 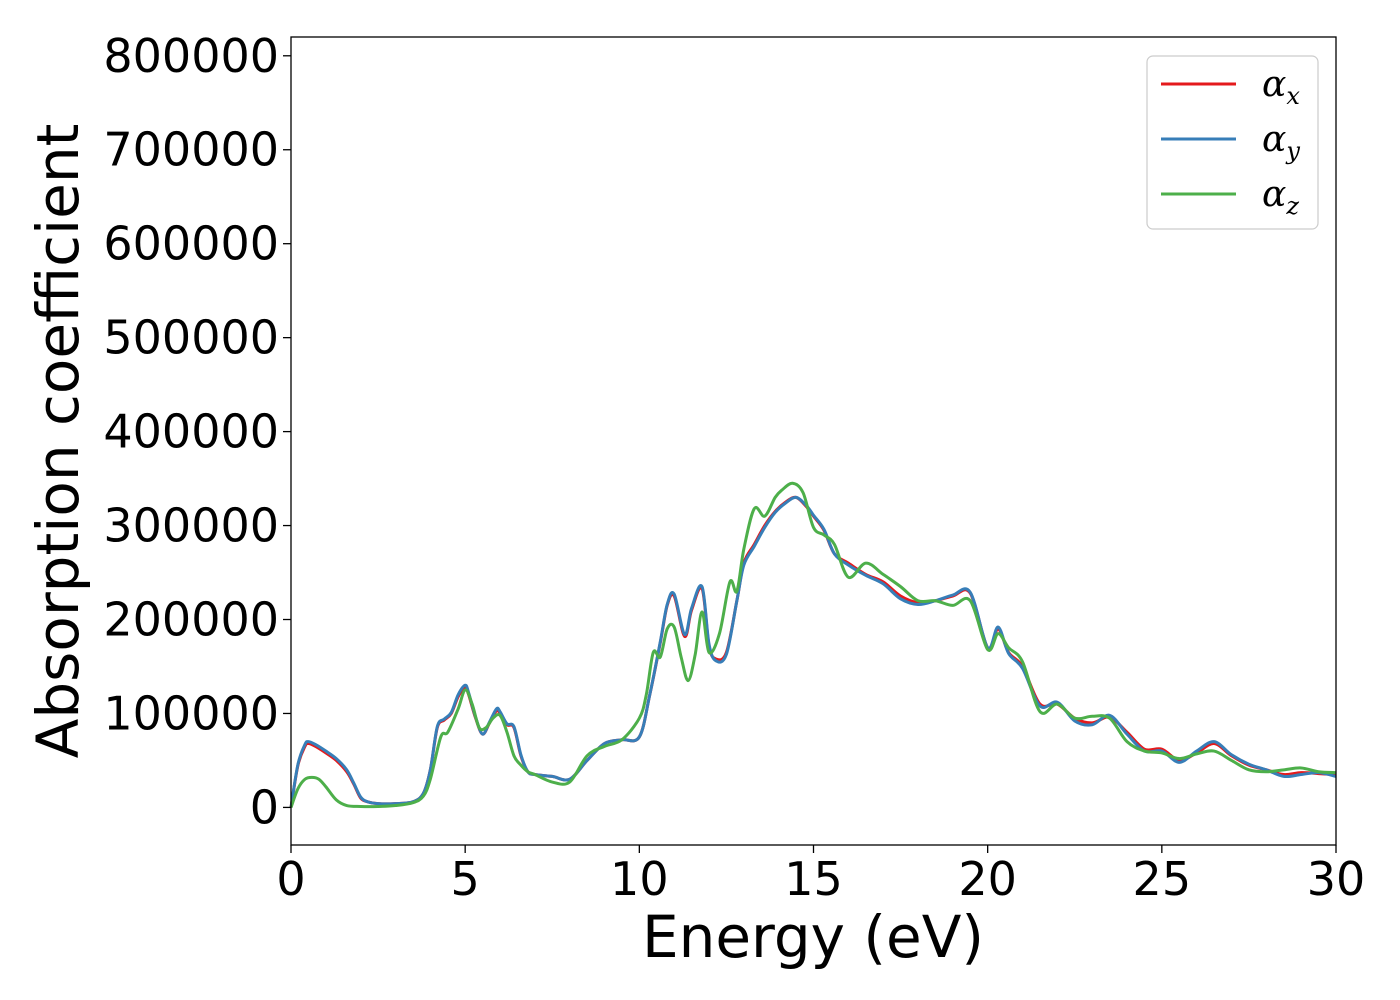 I want to click on y-tick-label: 400000, so click(x=191, y=432).